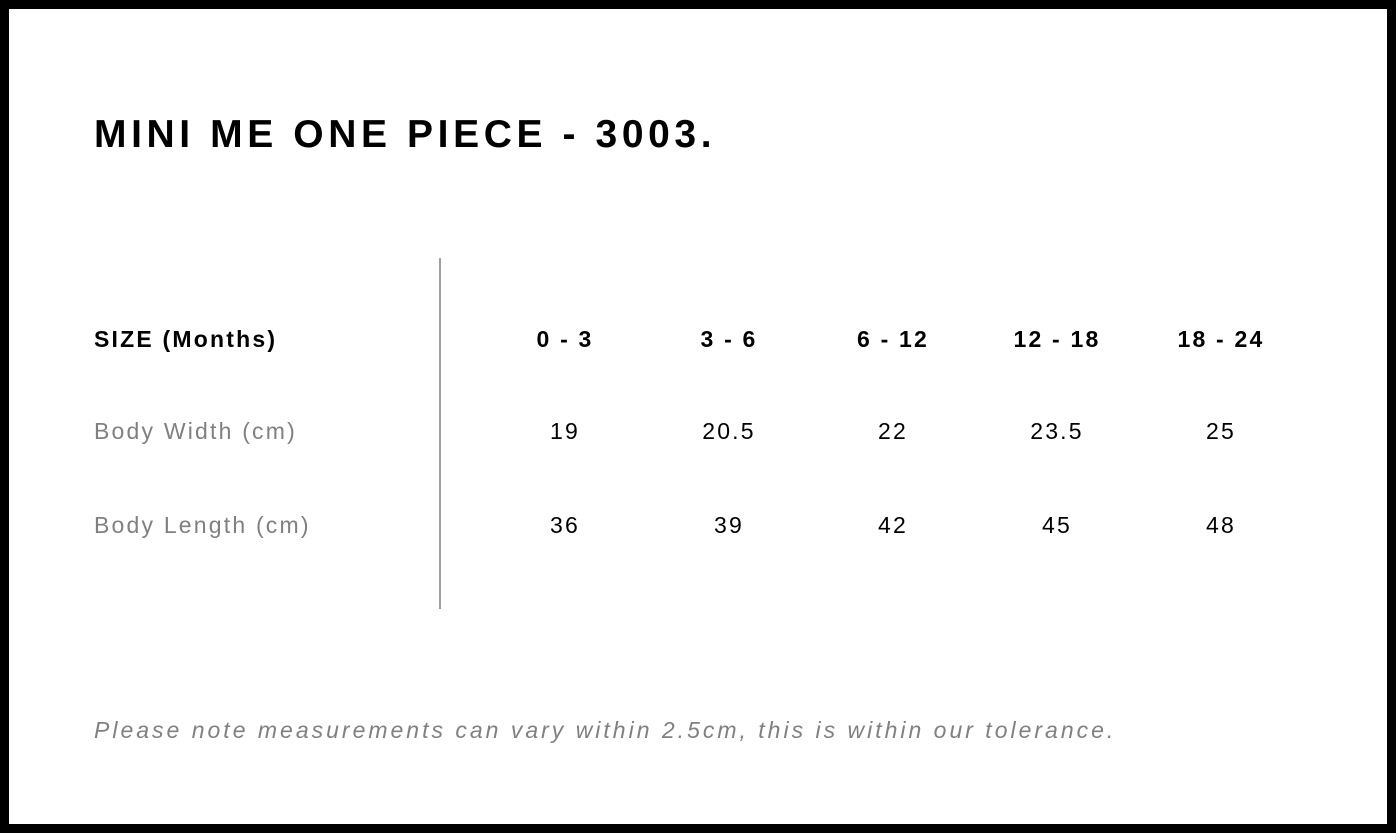 This screenshot has width=1396, height=833. What do you see at coordinates (729, 525) in the screenshot?
I see `table-cell: 39` at bounding box center [729, 525].